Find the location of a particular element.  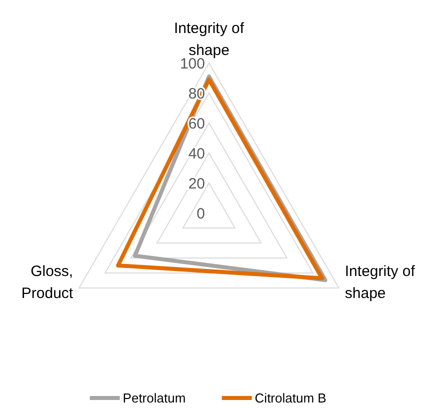

y-tick-label: 60 is located at coordinates (196, 123).